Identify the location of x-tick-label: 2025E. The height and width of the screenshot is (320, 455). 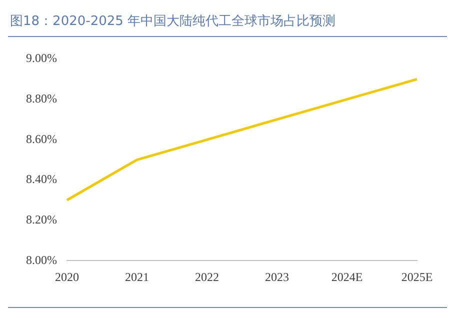
(417, 277).